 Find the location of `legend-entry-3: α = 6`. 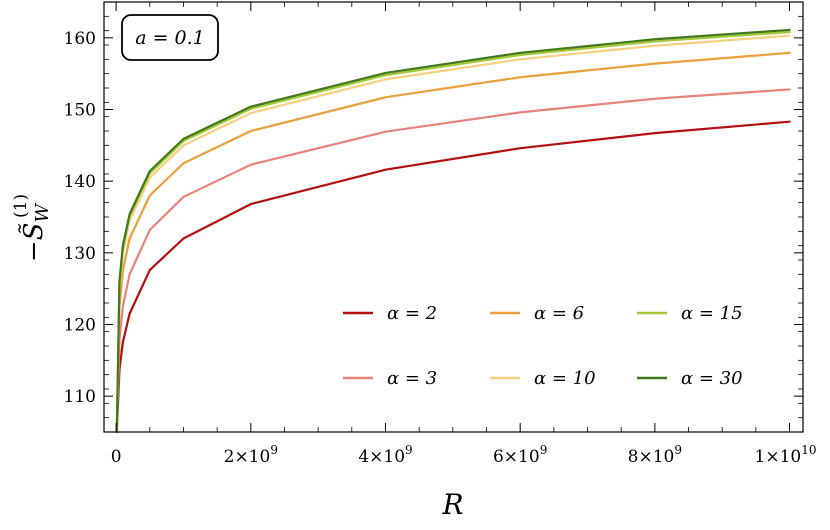

legend-entry-3: α = 6 is located at coordinates (537, 313).